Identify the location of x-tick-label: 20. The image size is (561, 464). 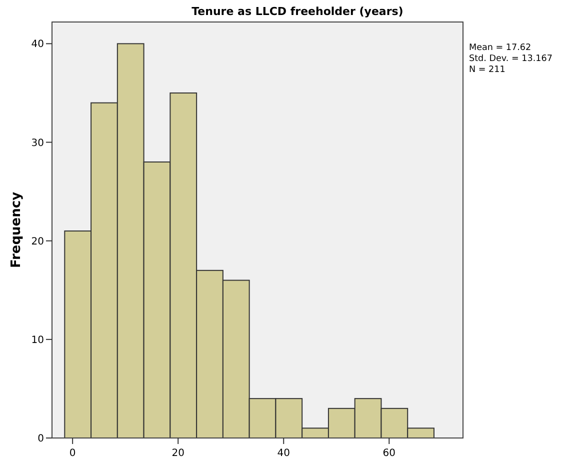
(178, 453).